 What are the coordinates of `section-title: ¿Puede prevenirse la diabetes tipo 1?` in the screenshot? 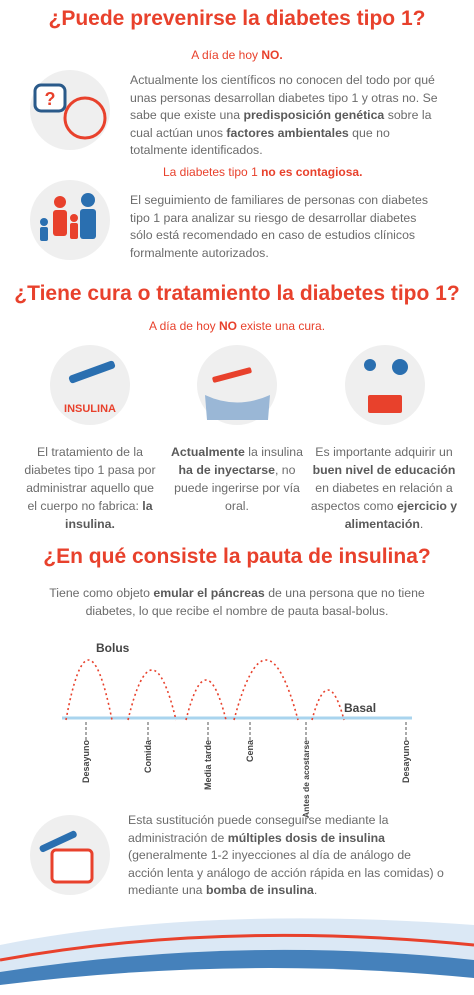 It's located at (237, 18).